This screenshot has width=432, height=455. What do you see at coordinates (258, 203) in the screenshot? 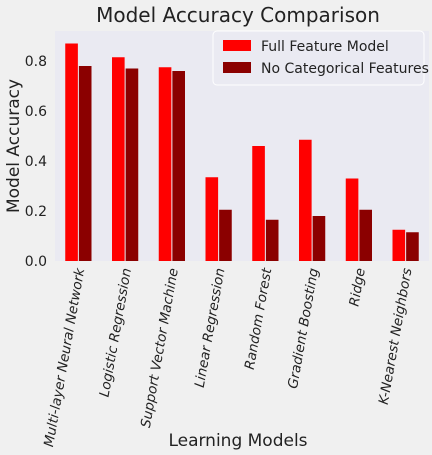
I see `bar-series0-cat4` at bounding box center [258, 203].